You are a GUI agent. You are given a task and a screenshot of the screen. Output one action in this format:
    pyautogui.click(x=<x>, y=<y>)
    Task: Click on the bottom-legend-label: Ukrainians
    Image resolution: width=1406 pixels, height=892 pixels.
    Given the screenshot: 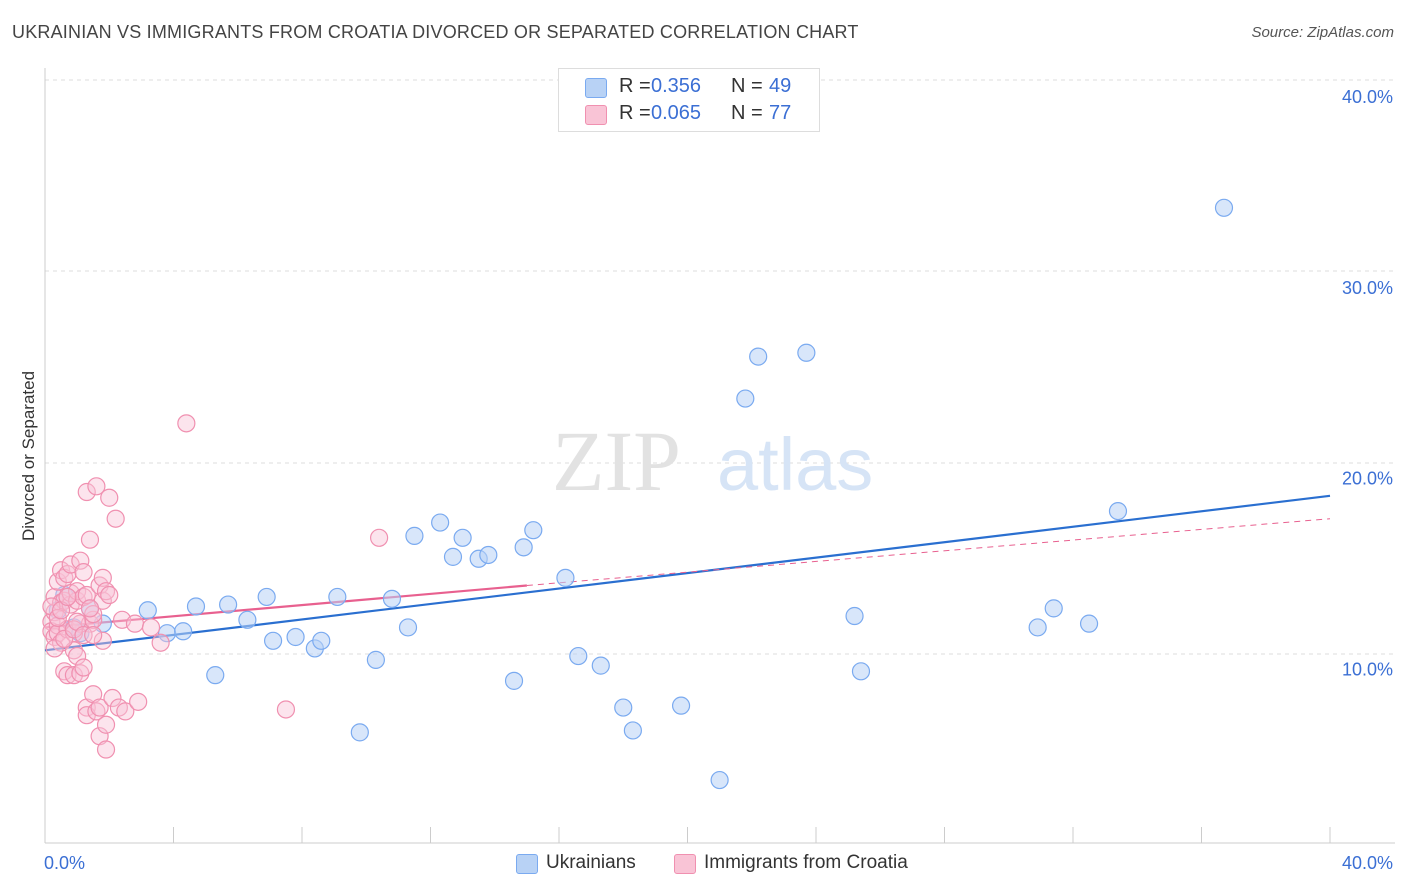 What is the action you would take?
    pyautogui.click(x=591, y=862)
    